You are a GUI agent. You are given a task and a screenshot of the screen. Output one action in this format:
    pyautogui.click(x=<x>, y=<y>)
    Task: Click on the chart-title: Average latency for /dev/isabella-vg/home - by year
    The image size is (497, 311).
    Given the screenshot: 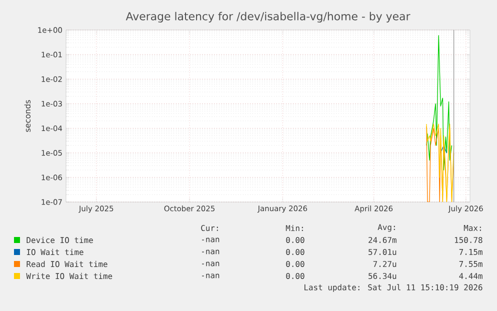 What is the action you would take?
    pyautogui.click(x=268, y=17)
    